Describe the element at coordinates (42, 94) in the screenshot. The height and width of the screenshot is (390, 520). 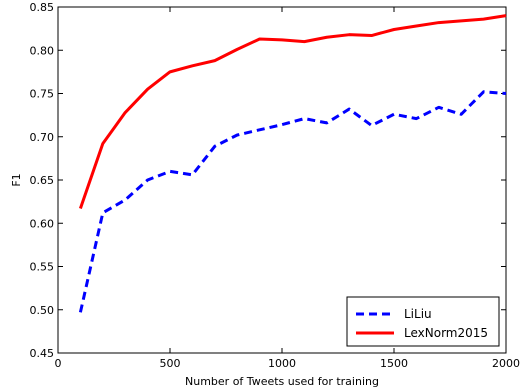
I see `y-tick-label: 0.75` at that location.